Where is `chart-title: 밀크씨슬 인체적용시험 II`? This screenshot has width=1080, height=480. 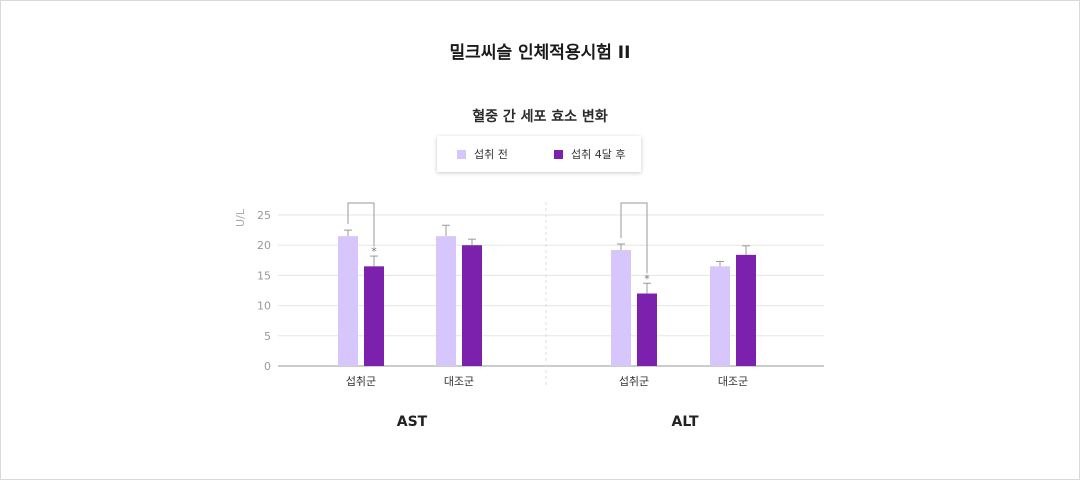 chart-title: 밀크씨슬 인체적용시험 II is located at coordinates (540, 53).